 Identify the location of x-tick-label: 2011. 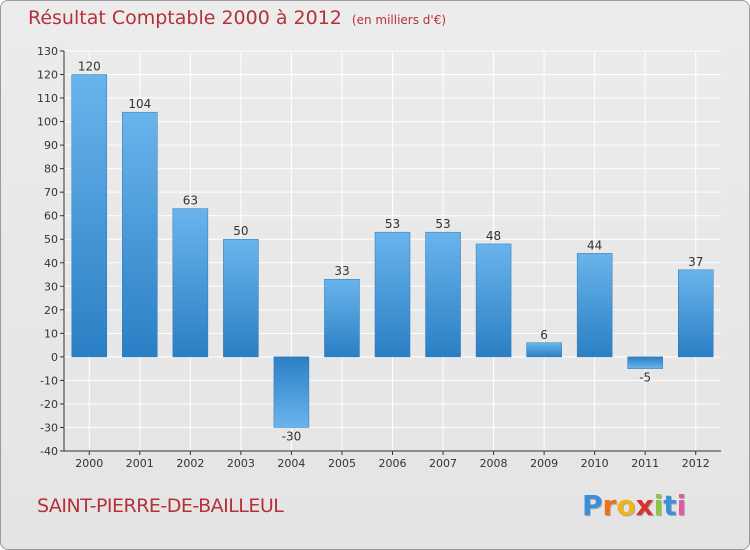
(645, 463).